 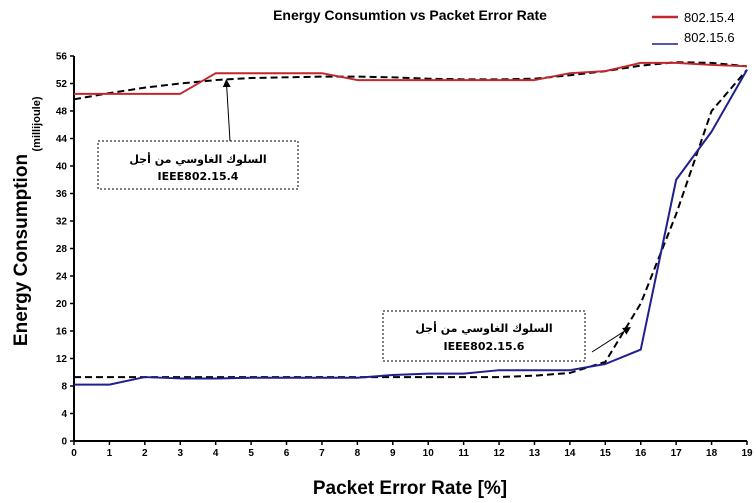 What do you see at coordinates (641, 453) in the screenshot?
I see `x-tick-label: 16` at bounding box center [641, 453].